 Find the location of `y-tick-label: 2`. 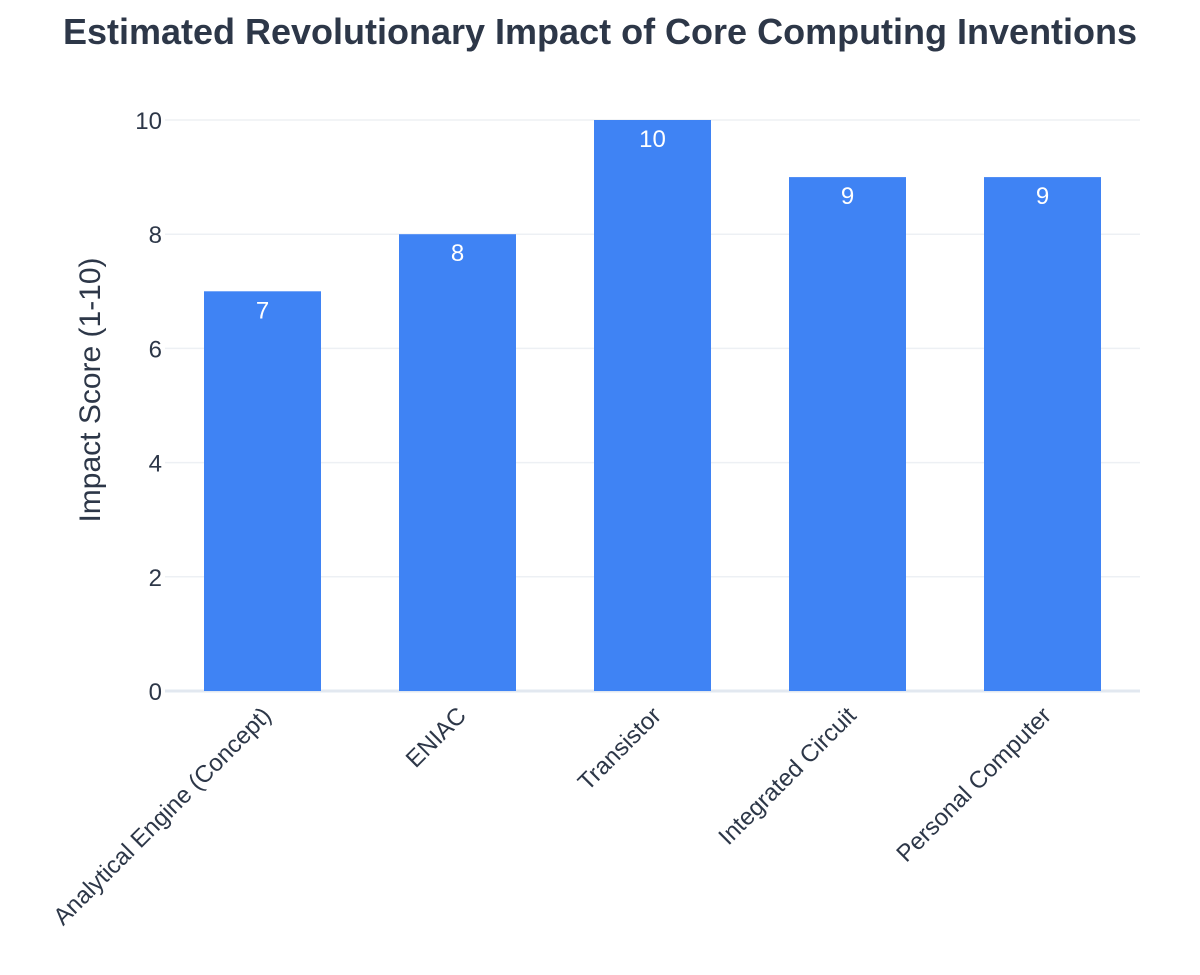

y-tick-label: 2 is located at coordinates (155, 578).